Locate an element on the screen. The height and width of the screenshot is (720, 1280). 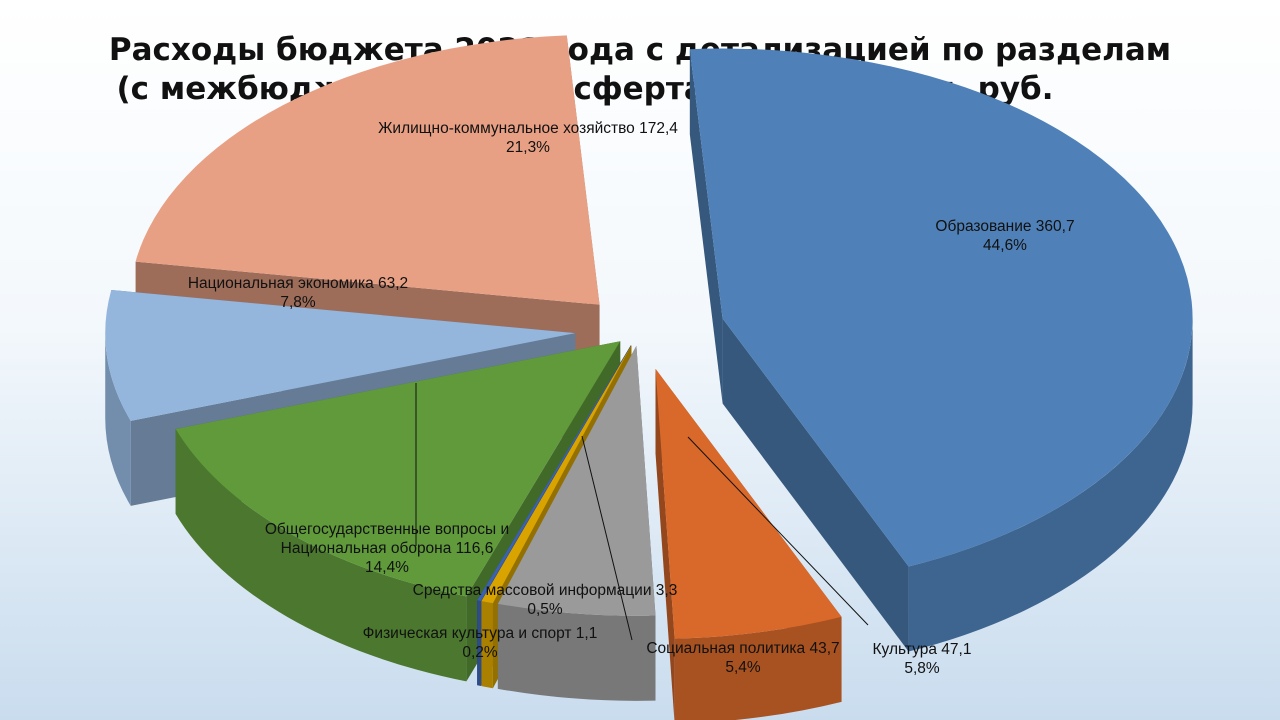
slice-value-zhkh: 172,4 is located at coordinates (656, 128).